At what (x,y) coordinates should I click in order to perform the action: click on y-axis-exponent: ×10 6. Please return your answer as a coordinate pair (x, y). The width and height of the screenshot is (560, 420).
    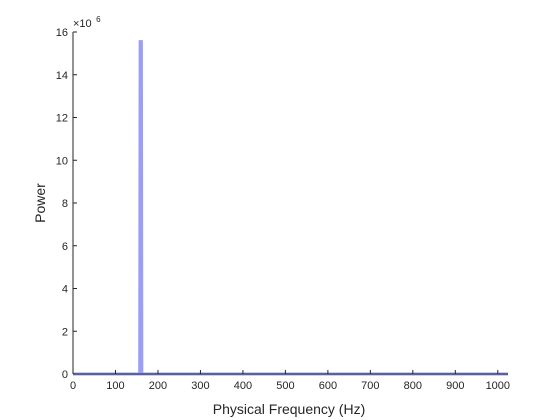
    Looking at the image, I should click on (87, 22).